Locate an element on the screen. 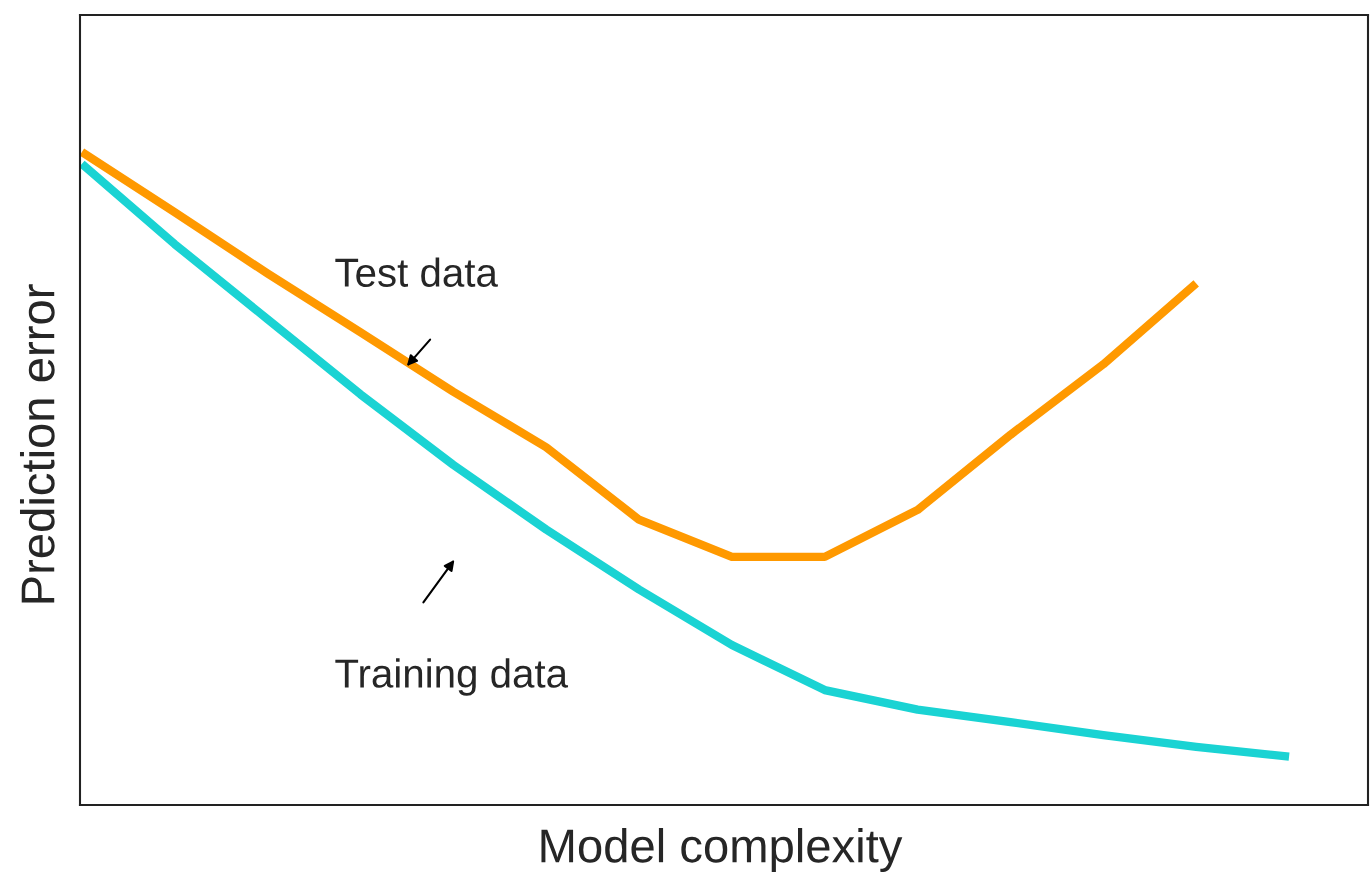 The height and width of the screenshot is (879, 1370). x-axis-title: Model complexity is located at coordinates (722, 850).